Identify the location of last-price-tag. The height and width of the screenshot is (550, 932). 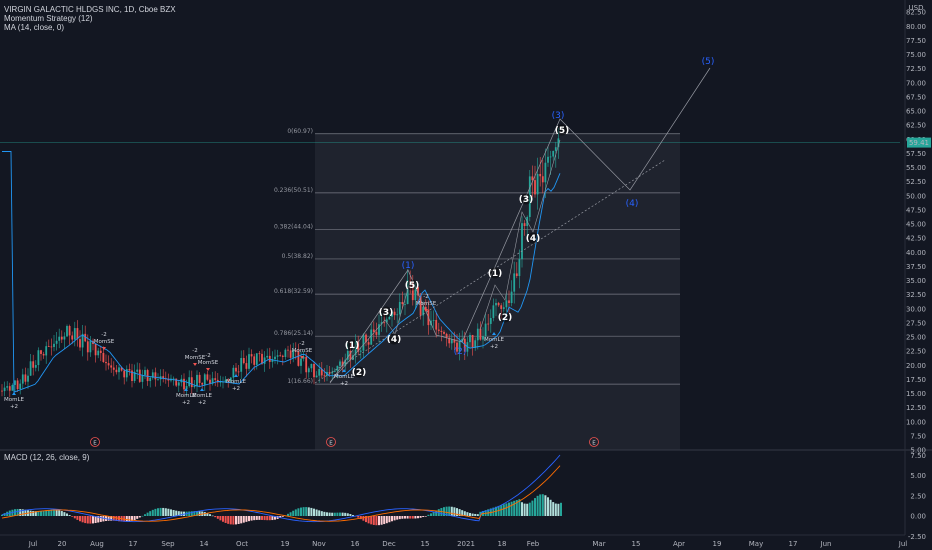
(919, 142).